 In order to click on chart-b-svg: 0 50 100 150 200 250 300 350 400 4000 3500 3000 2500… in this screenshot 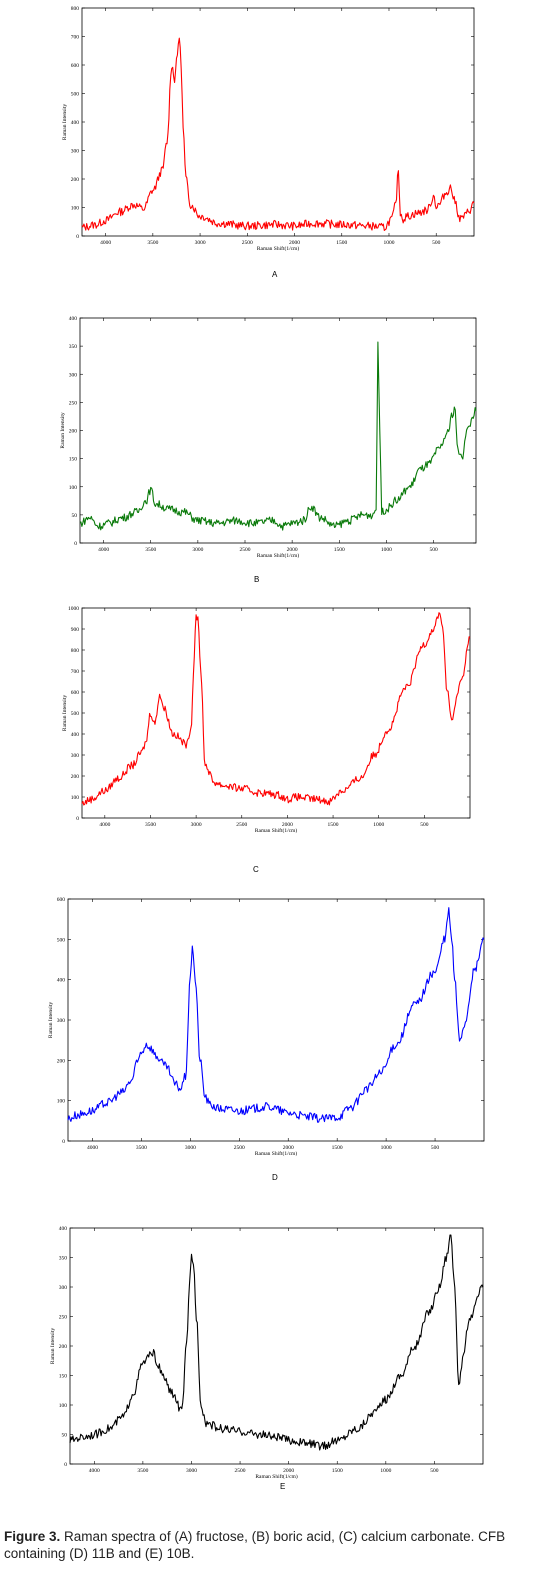, I will do `click(268, 437)`.